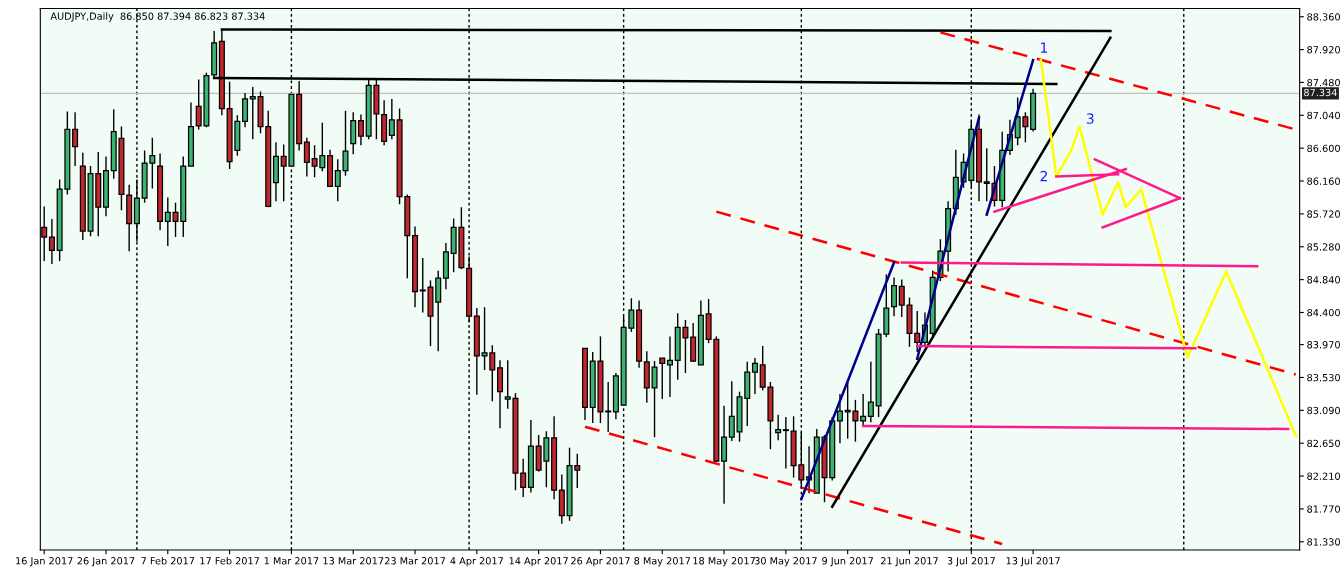  What do you see at coordinates (1033, 561) in the screenshot?
I see `x-tick-label: 13 Jul 2017` at bounding box center [1033, 561].